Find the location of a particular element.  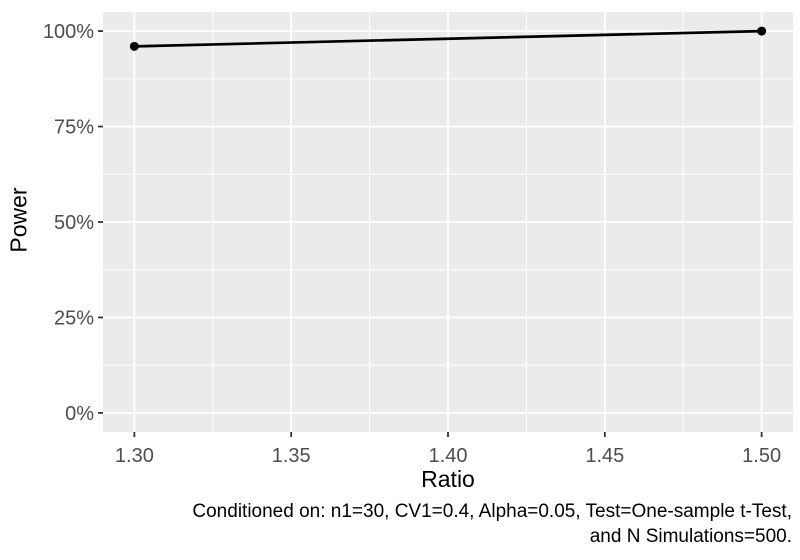

x-axis-tick-label: 1.35 is located at coordinates (291, 456).